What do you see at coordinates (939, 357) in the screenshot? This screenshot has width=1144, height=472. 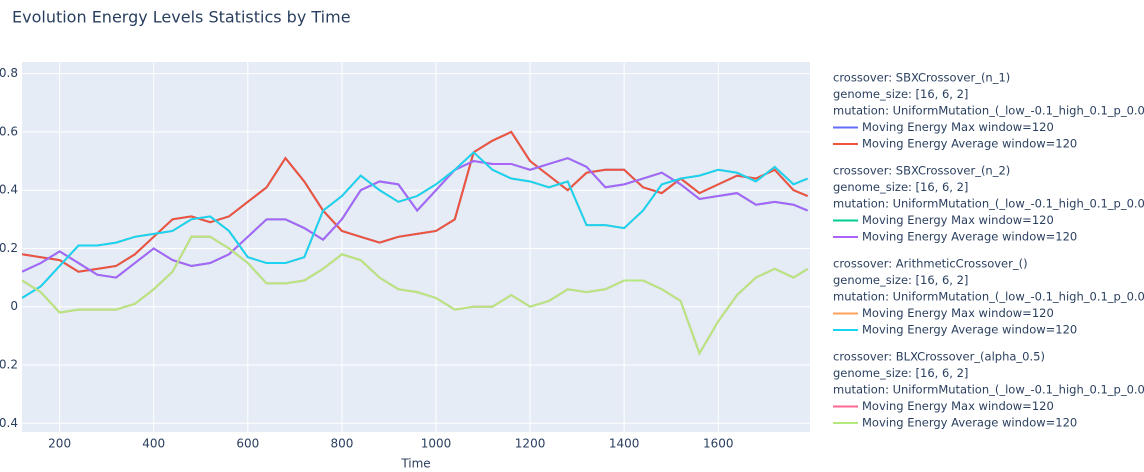 I see `legend-group-title: crossover: BLXCrossover_(alpha_0.5)` at bounding box center [939, 357].